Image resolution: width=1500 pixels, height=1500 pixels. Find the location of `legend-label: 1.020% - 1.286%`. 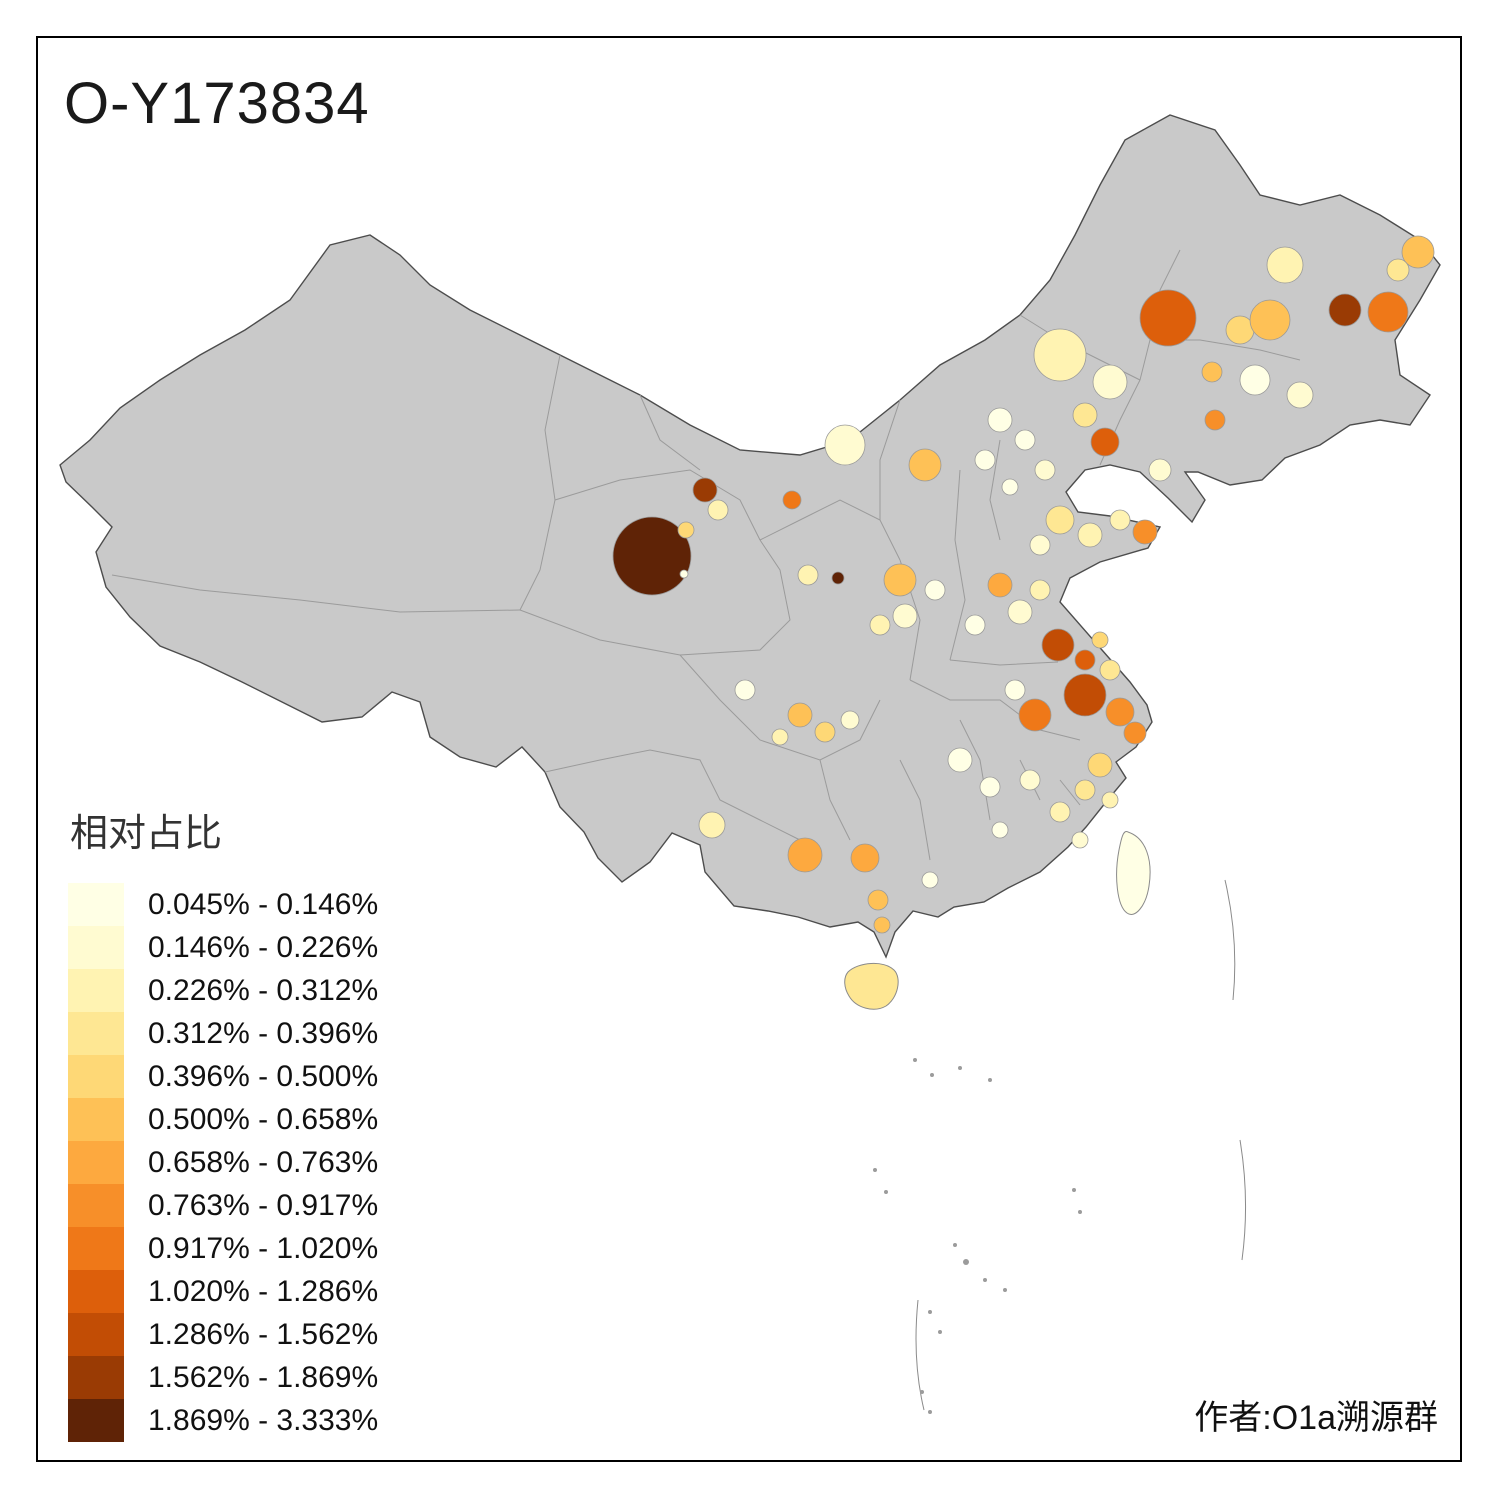

legend-label: 1.020% - 1.286% is located at coordinates (263, 1291).